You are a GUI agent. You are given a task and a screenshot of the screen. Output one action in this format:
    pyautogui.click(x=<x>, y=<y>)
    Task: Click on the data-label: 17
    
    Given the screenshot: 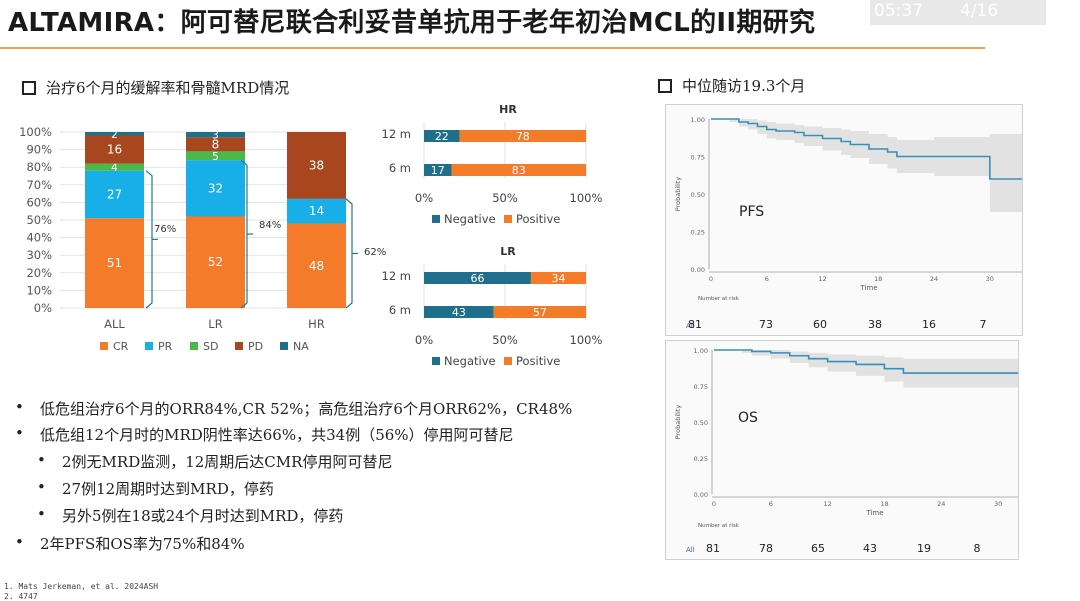 What is the action you would take?
    pyautogui.click(x=438, y=170)
    